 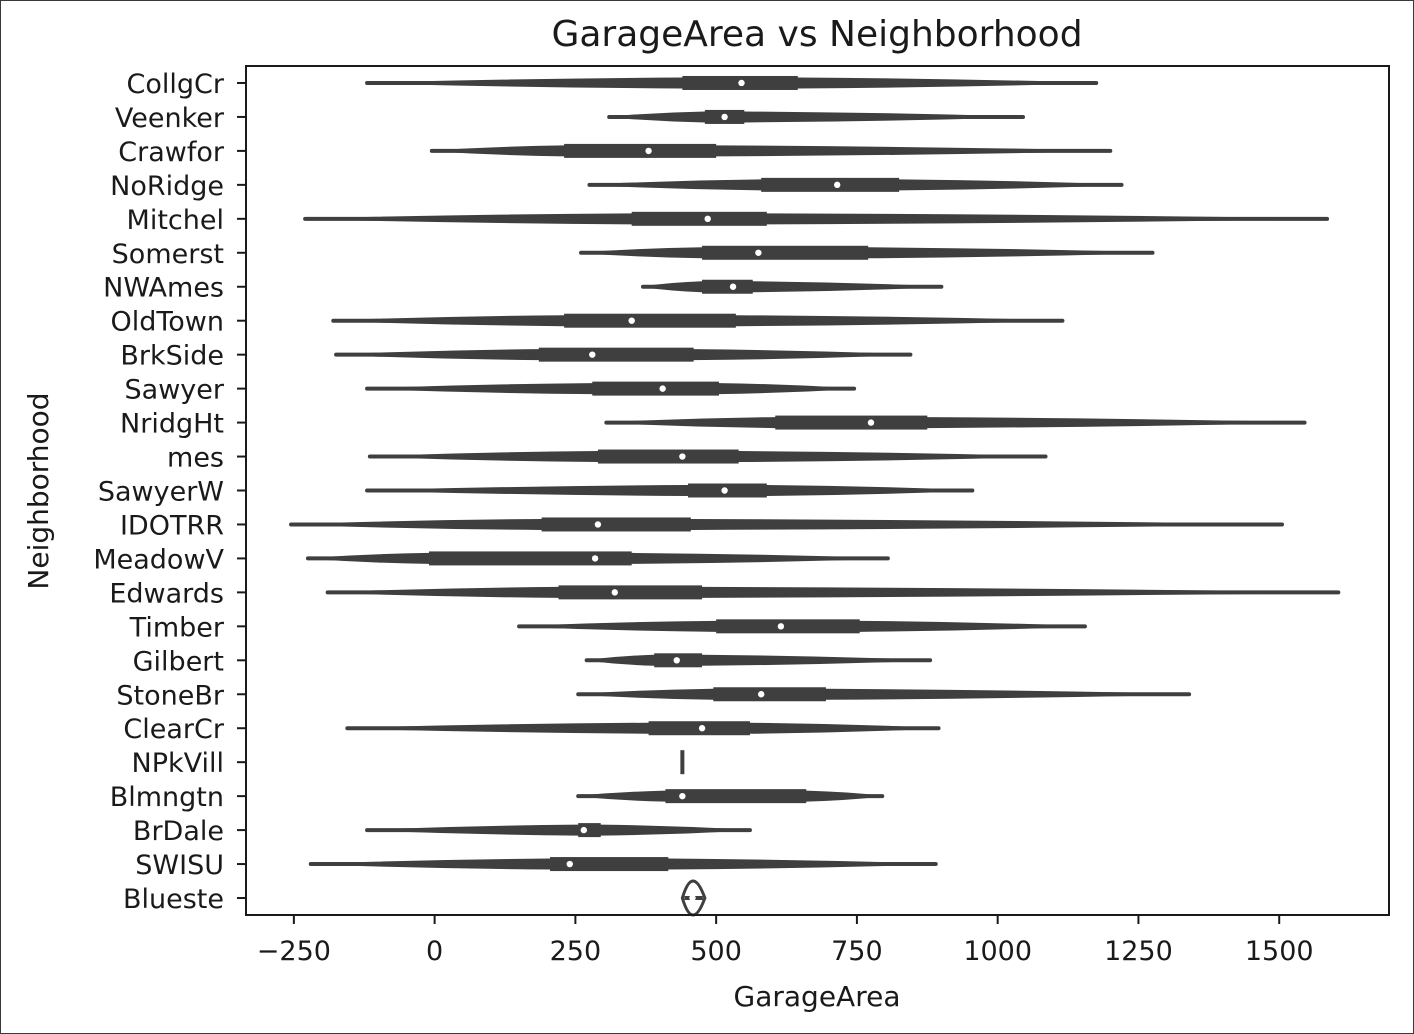 What do you see at coordinates (857, 951) in the screenshot?
I see `x-tick-label: 750` at bounding box center [857, 951].